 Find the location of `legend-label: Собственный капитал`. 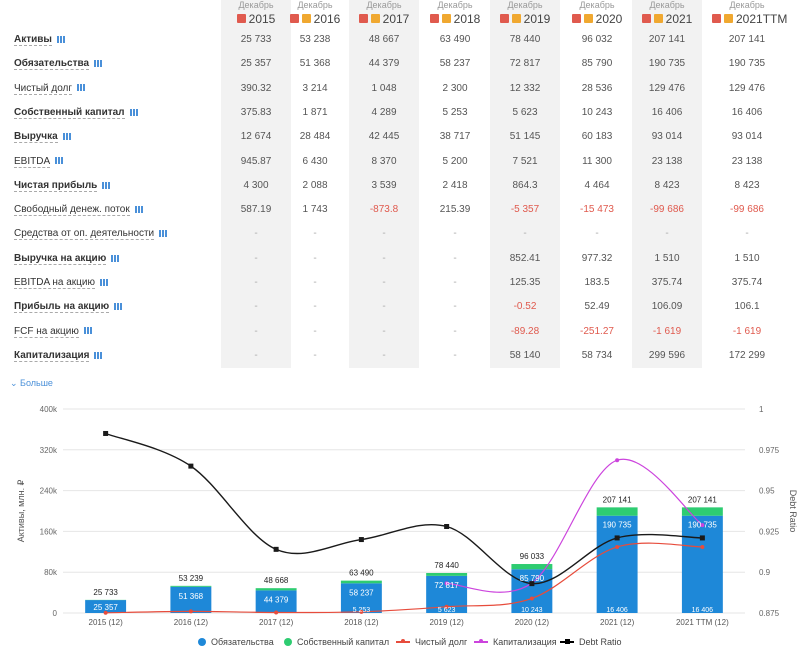

legend-label: Собственный капитал is located at coordinates (343, 642).